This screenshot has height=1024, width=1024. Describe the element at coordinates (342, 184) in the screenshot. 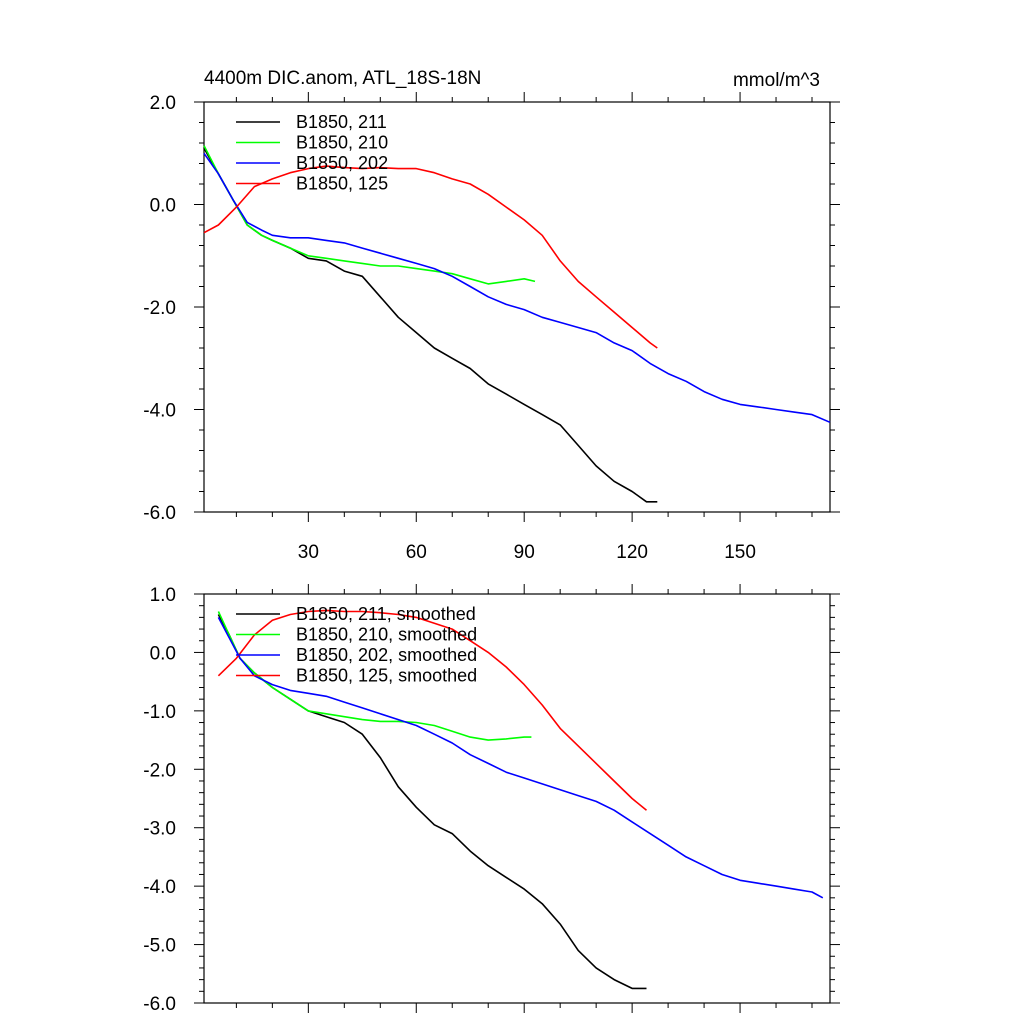

I see `legend-label: B1850, 125` at that location.